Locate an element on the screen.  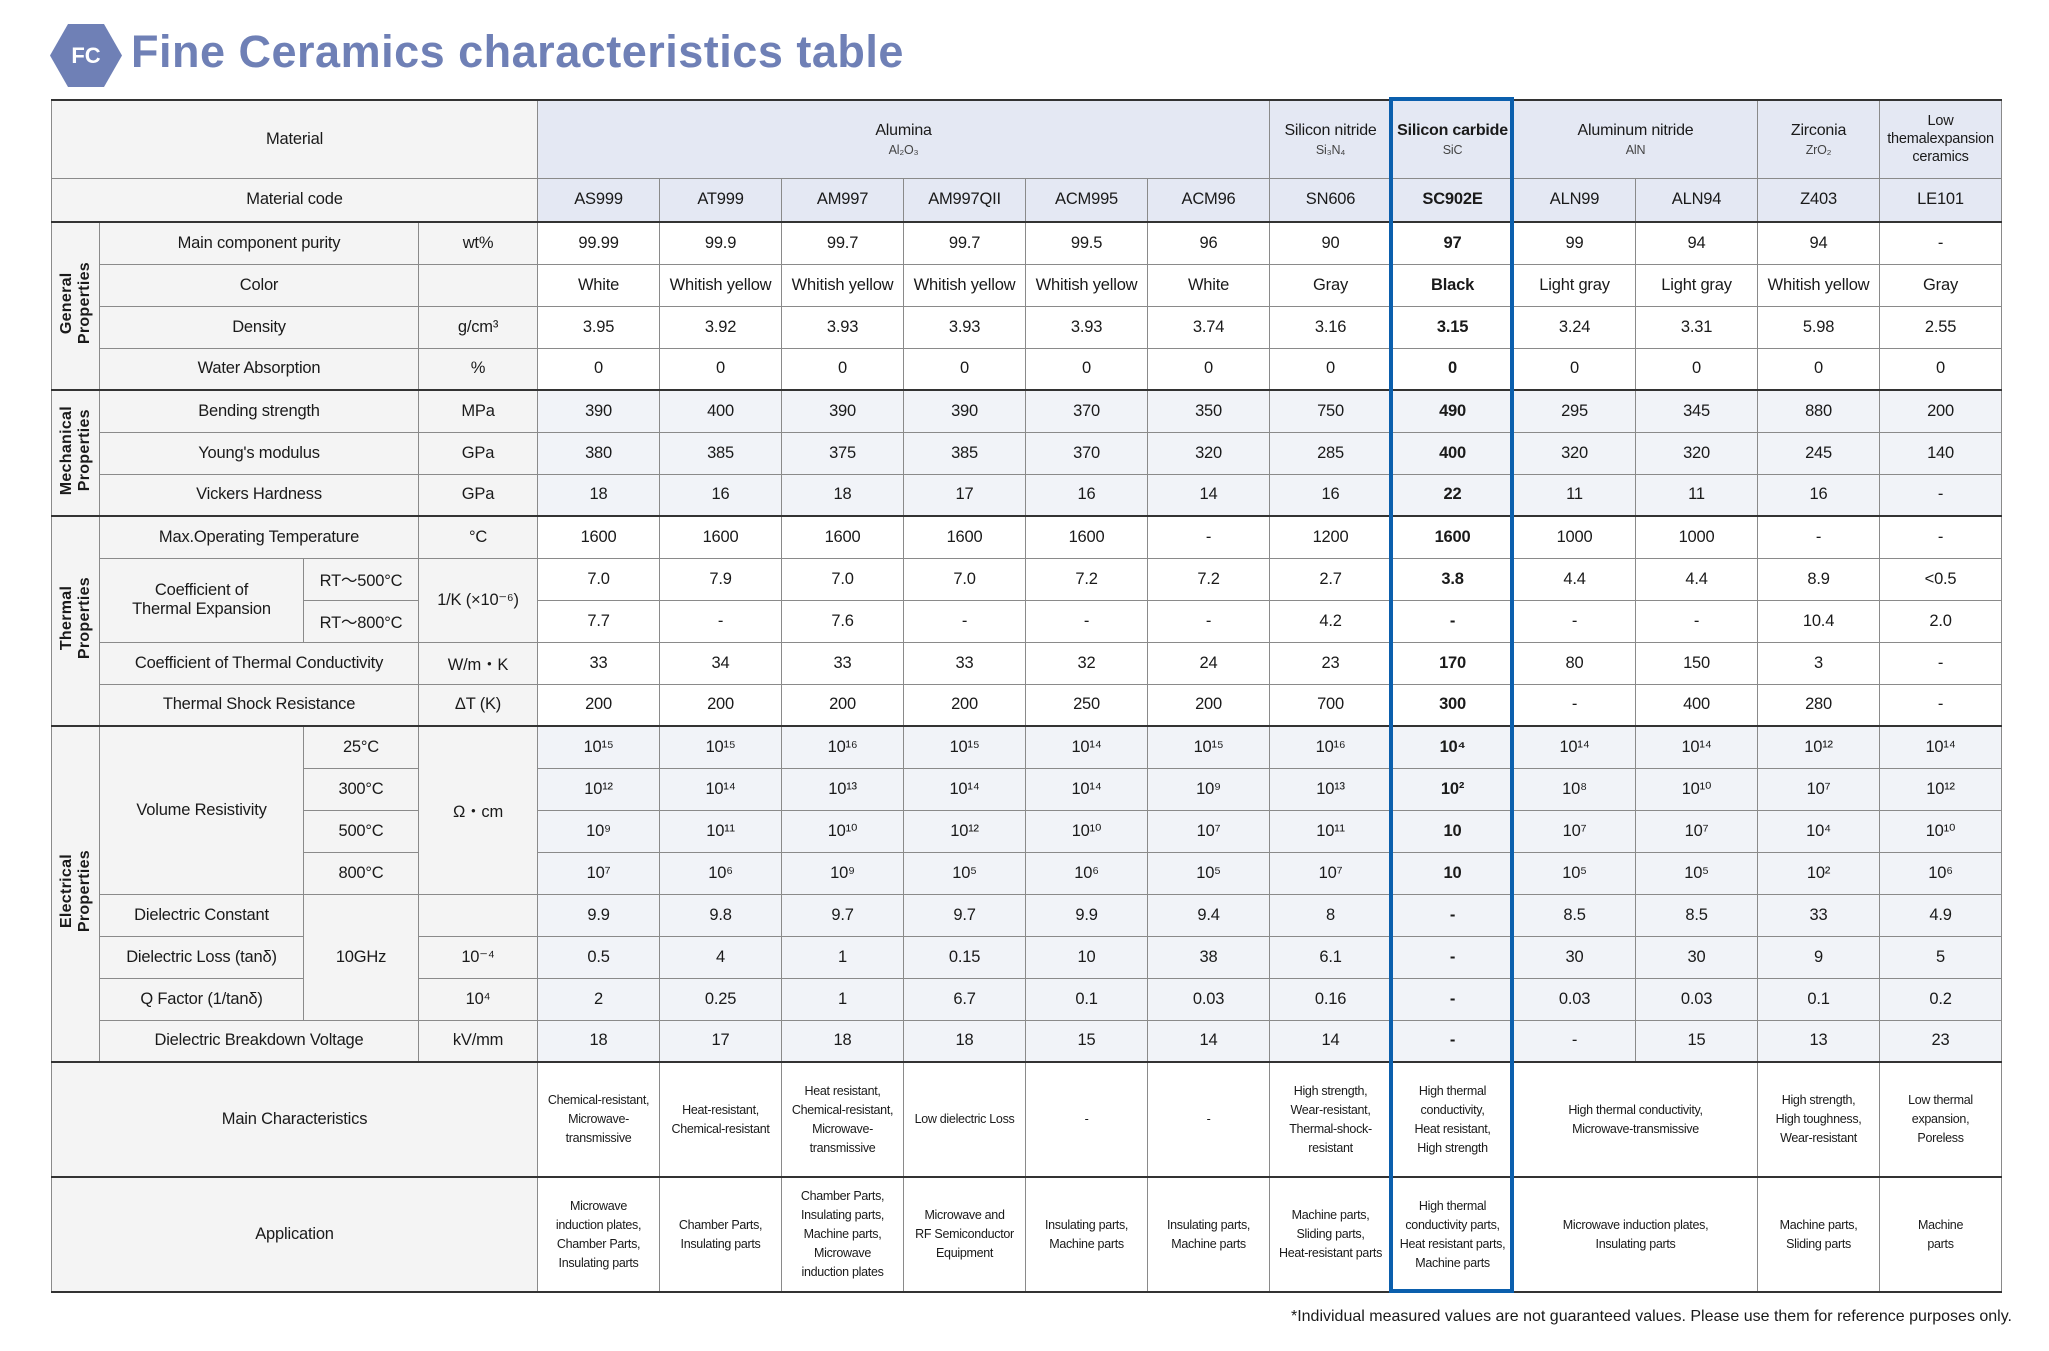
value-cell: 10⁵ is located at coordinates (1697, 873).